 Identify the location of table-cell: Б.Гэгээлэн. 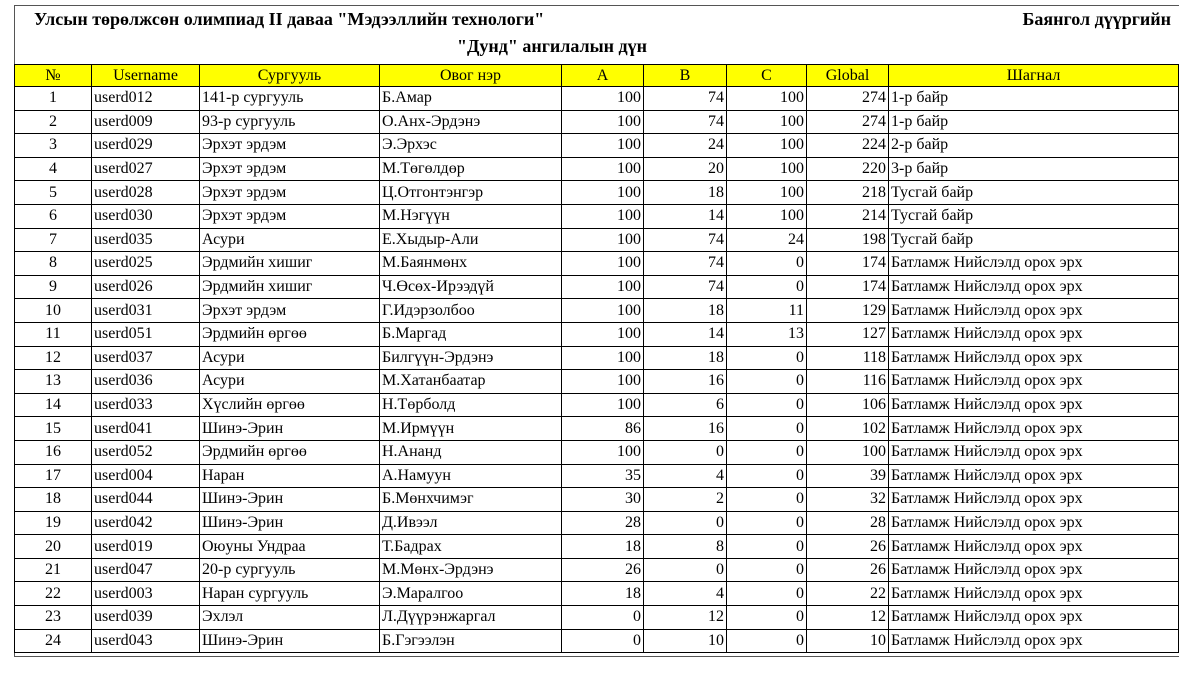
(470, 641).